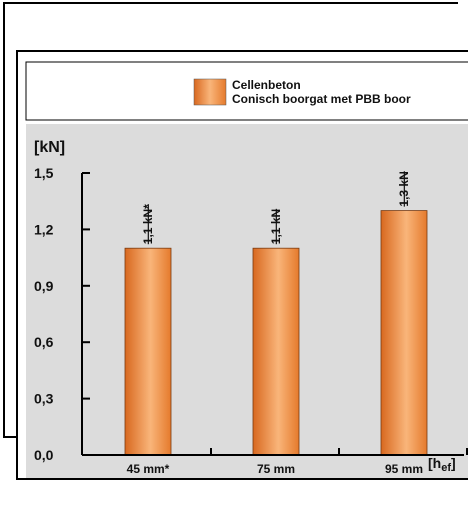 The width and height of the screenshot is (468, 508). Describe the element at coordinates (442, 464) in the screenshot. I see `x-axis-title: [hef]` at that location.